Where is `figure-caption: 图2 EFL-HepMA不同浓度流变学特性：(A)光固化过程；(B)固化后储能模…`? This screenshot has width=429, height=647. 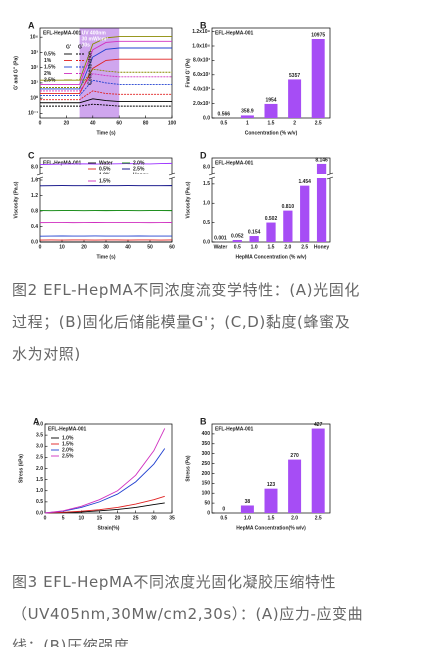 figure-caption: 图2 EFL-HepMA不同浓度流变学特性：(A)光固化过程；(B)固化后储能模… is located at coordinates (186, 322).